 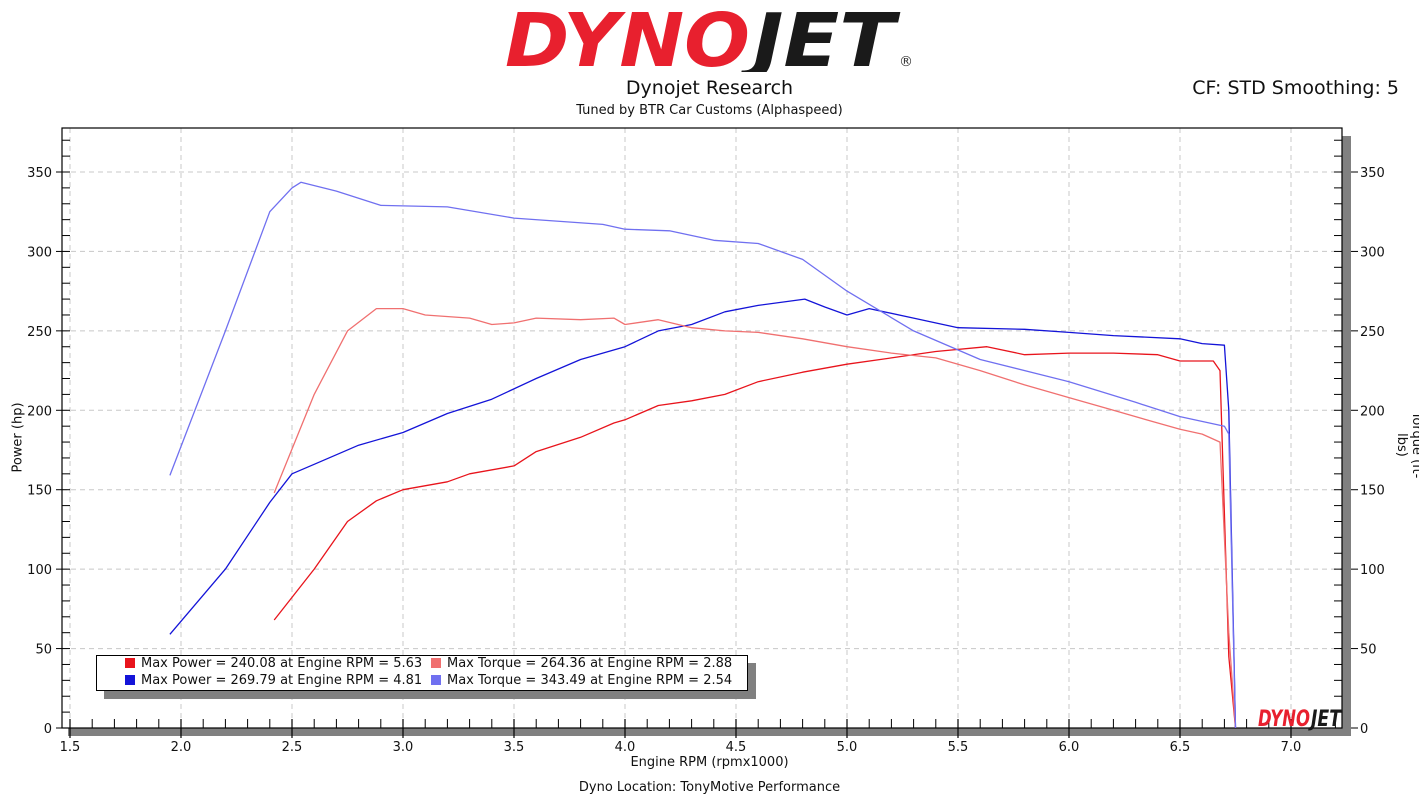 I want to click on x-axis-label: Engine RPM (rpmx1000), so click(x=709, y=762).